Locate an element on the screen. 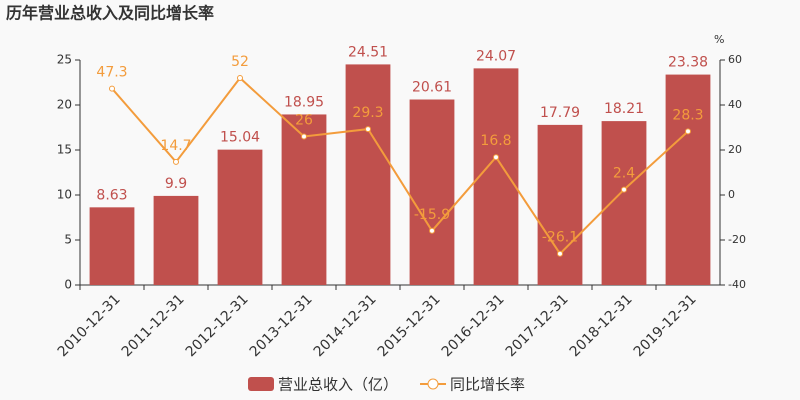 The width and height of the screenshot is (800, 400). bar-value-label: 20.61 is located at coordinates (432, 88).